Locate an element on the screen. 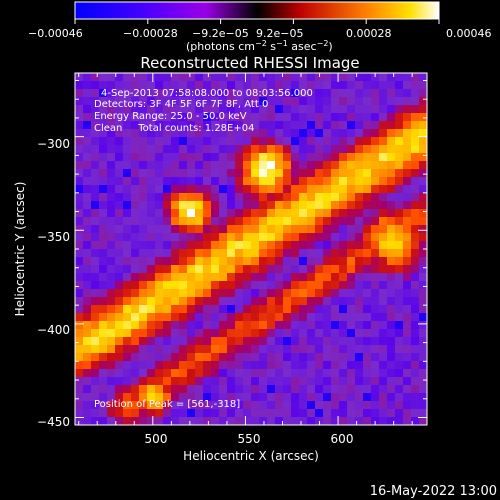 The height and width of the screenshot is (500, 500). y-tick-label-450: −450 is located at coordinates (53, 422).